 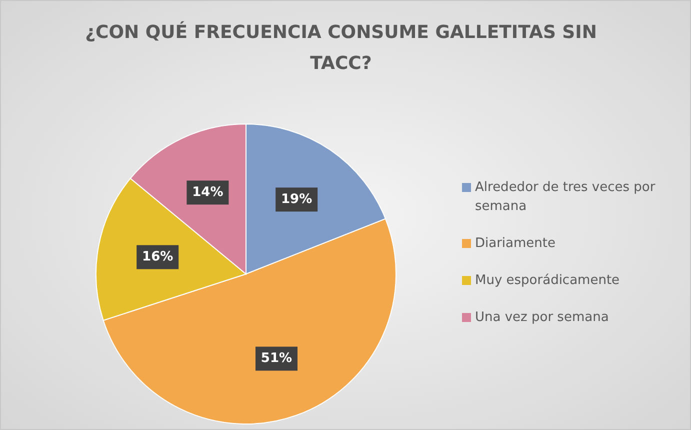 What do you see at coordinates (515, 243) in the screenshot?
I see `slice-label: Diariamente` at bounding box center [515, 243].